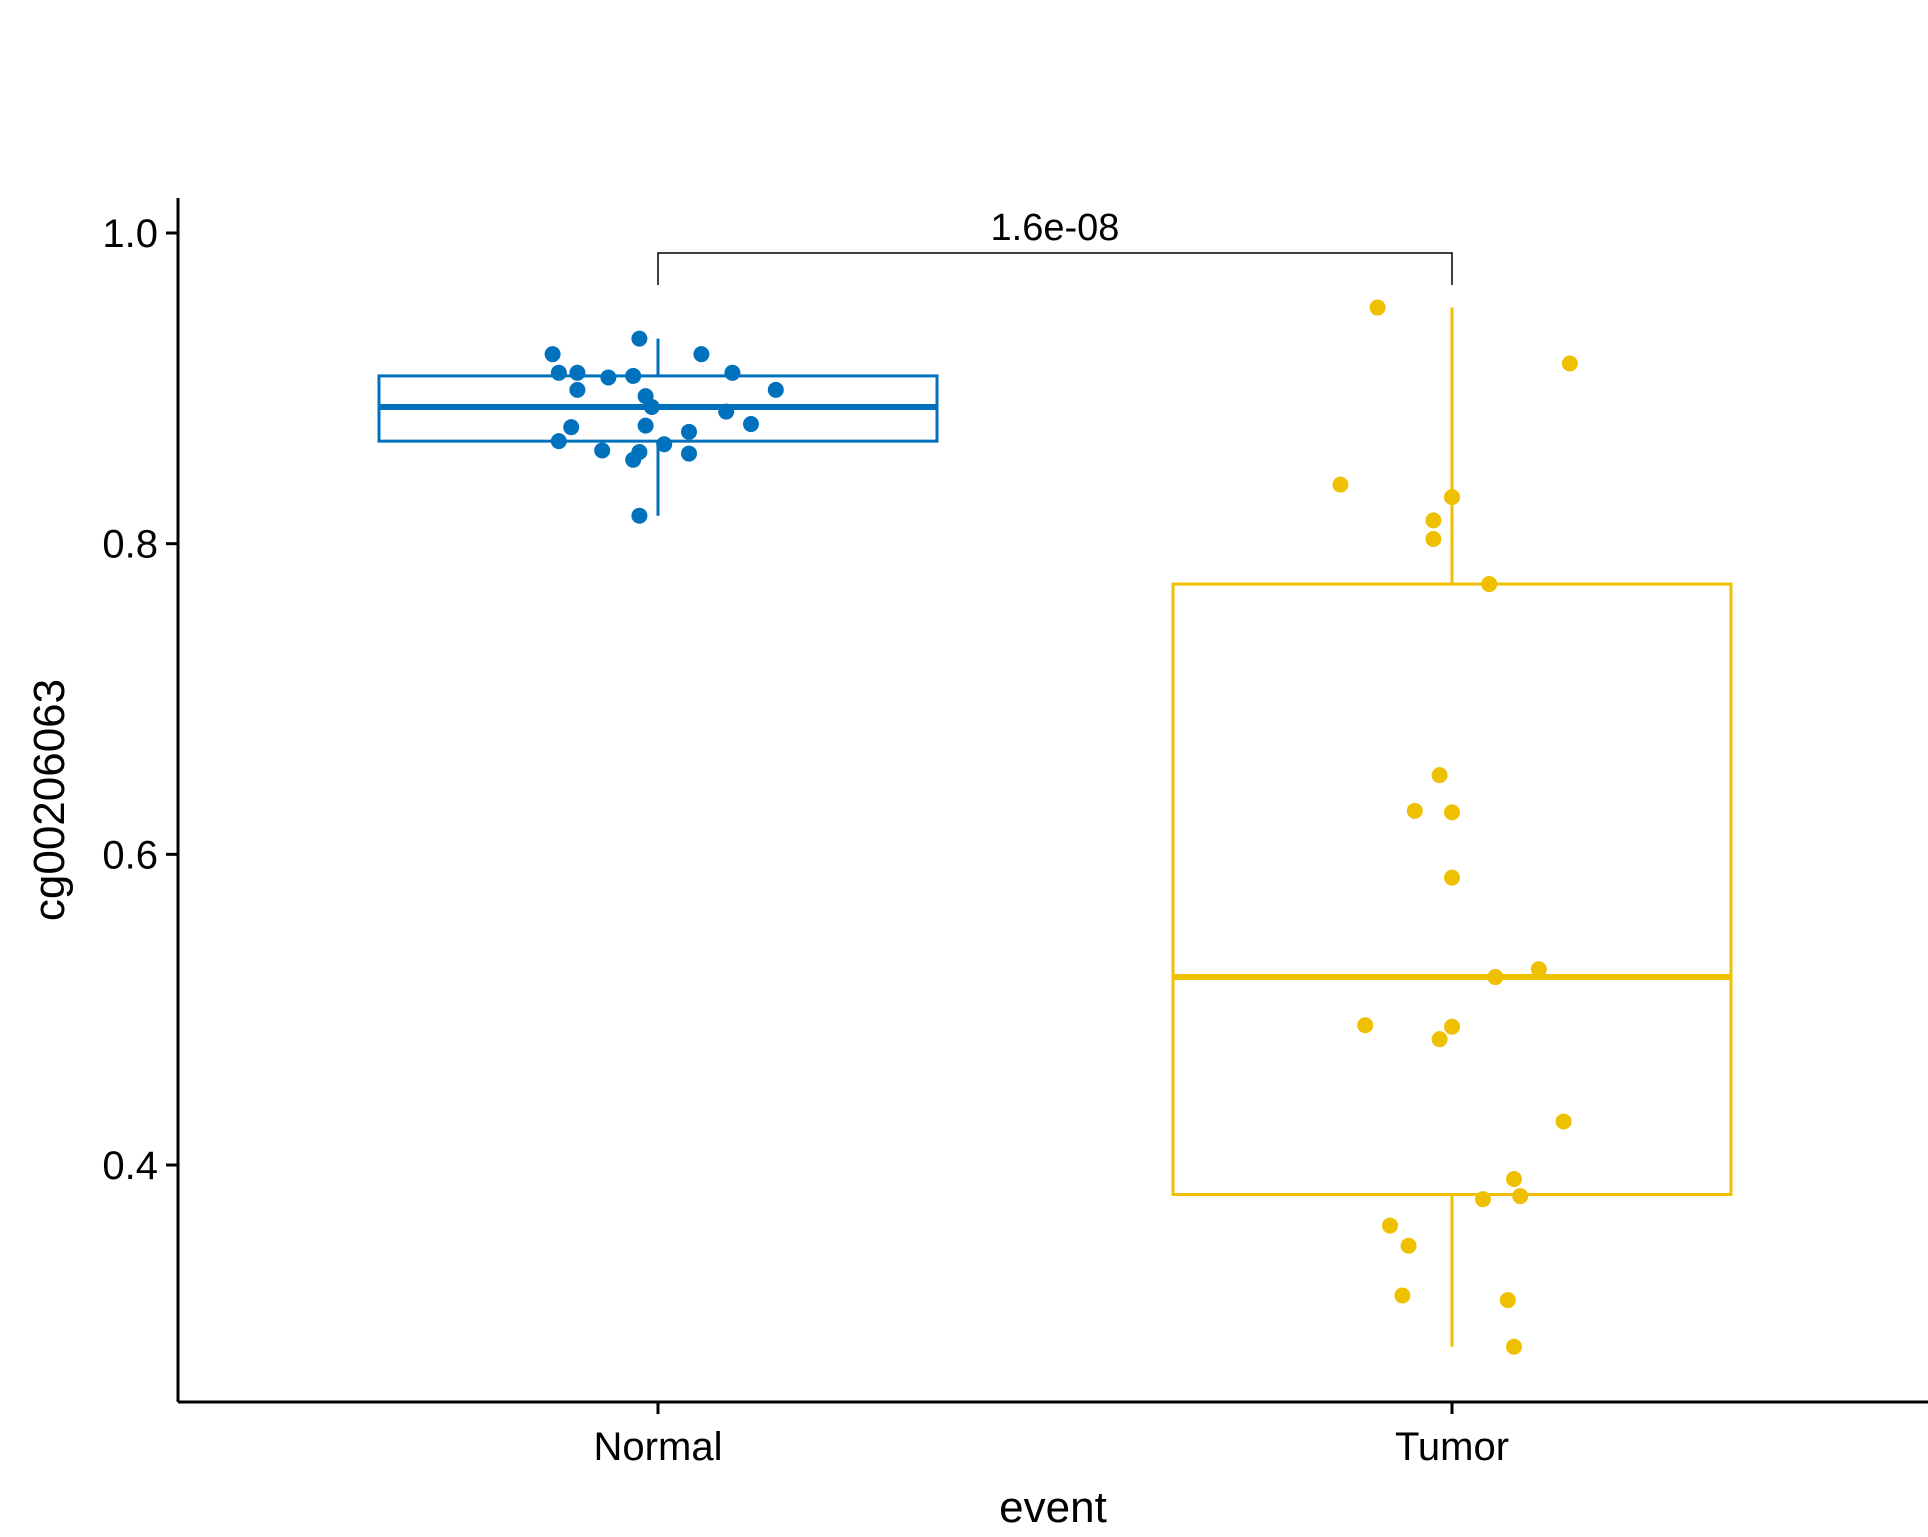  Describe the element at coordinates (1452, 889) in the screenshot. I see `box-iqr` at that location.